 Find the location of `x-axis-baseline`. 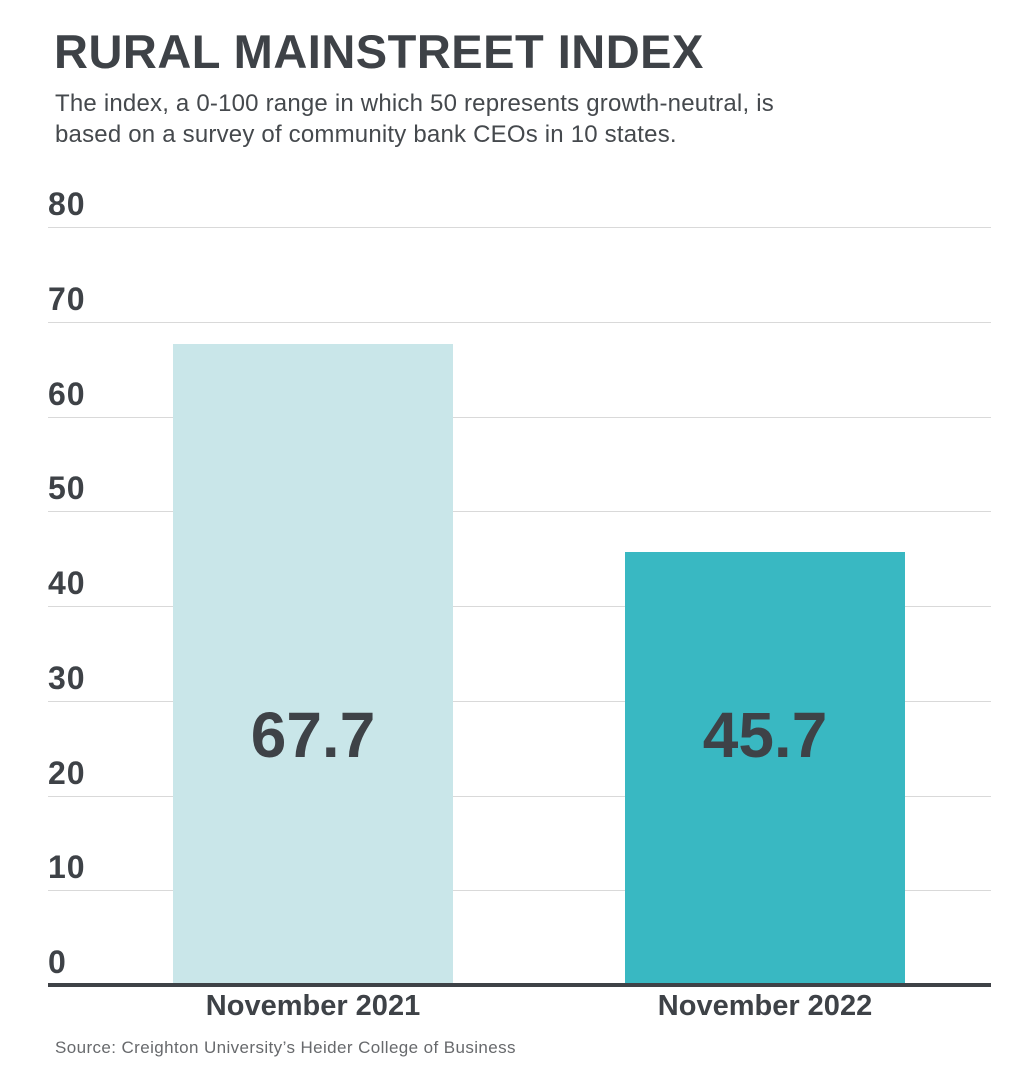

x-axis-baseline is located at coordinates (519, 985).